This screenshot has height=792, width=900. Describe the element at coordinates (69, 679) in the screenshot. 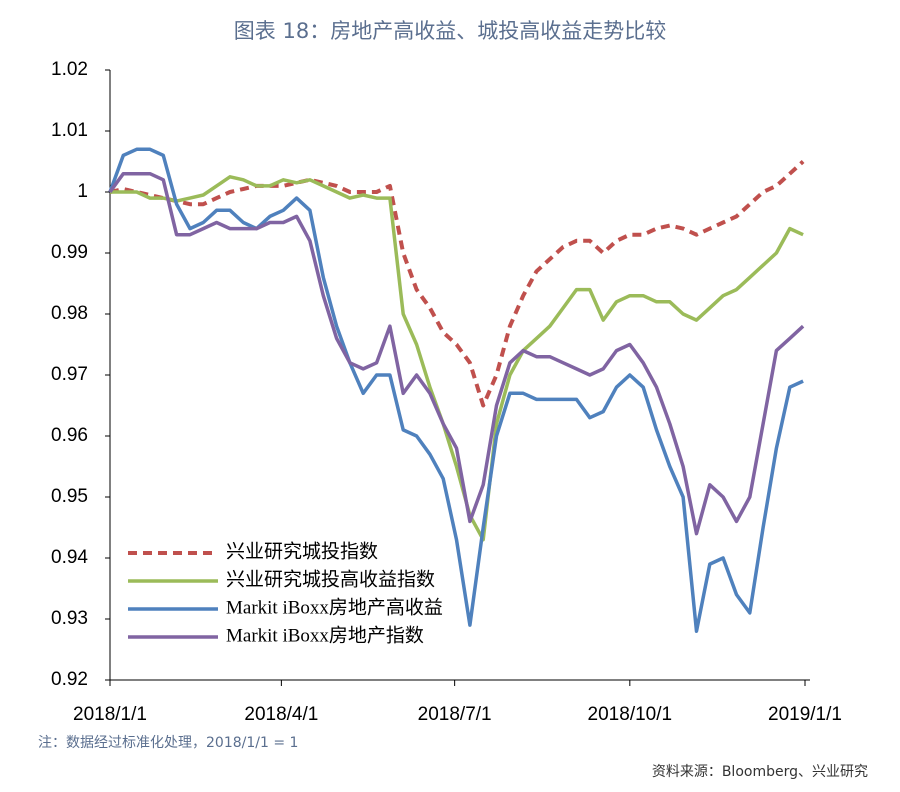

I see `y-tick-label: 0.92` at that location.